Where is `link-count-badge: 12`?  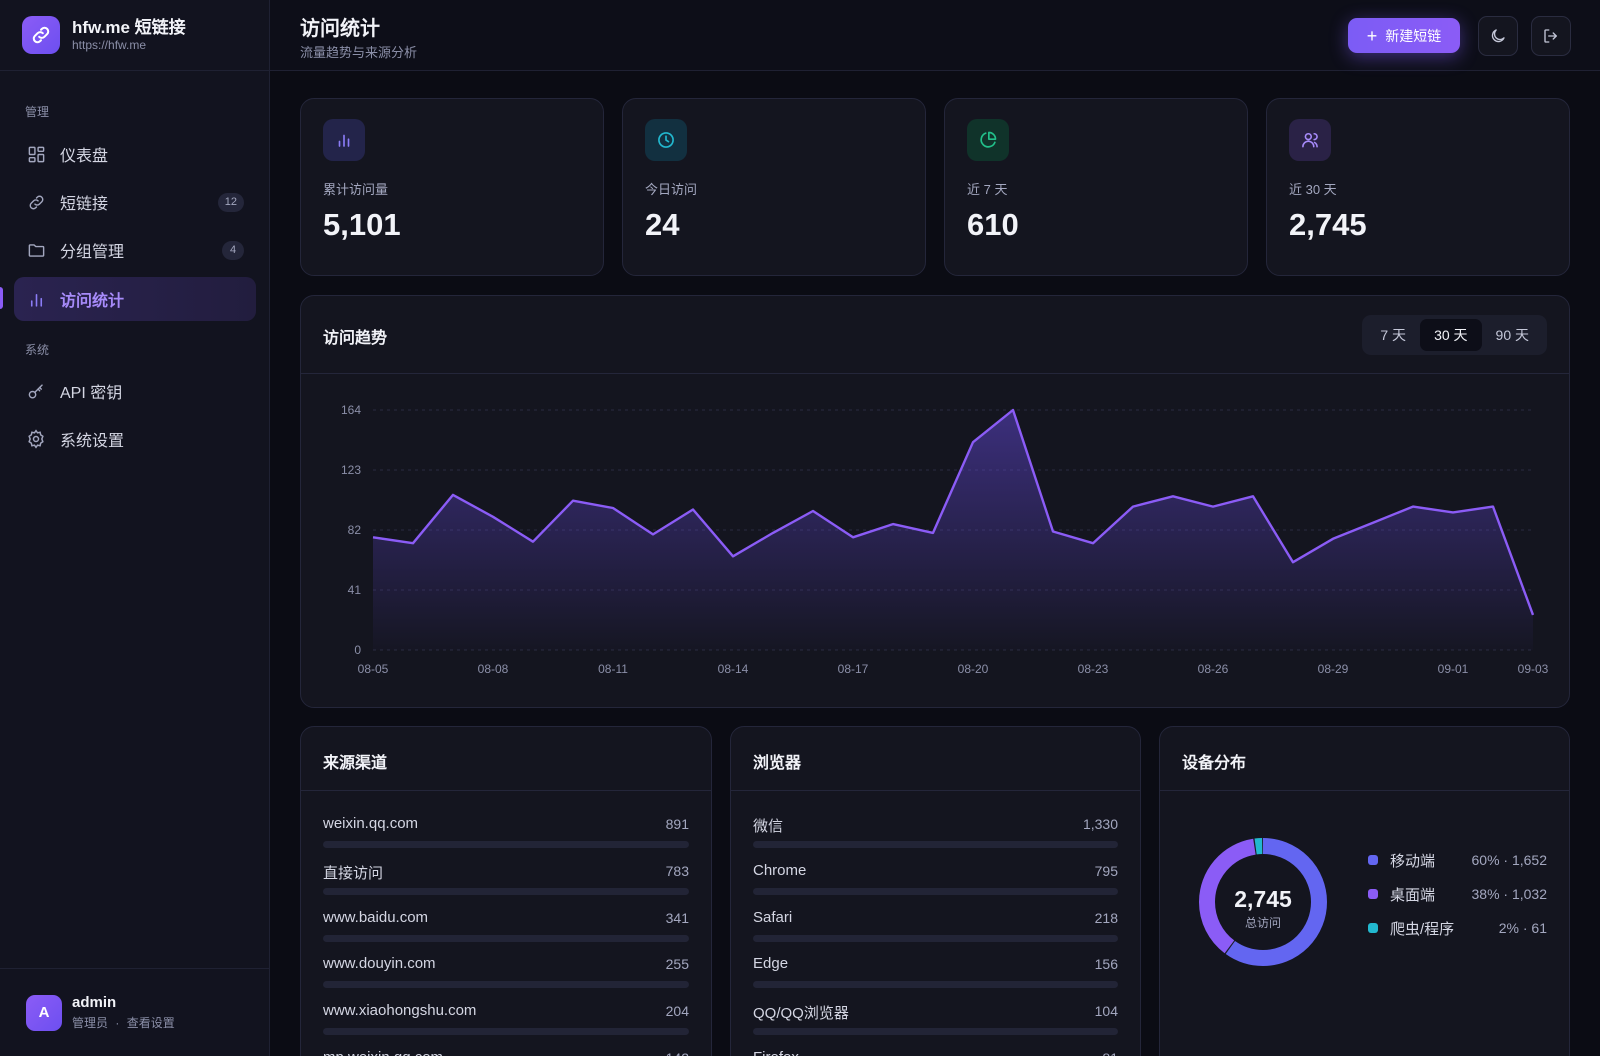
link-count-badge: 12 is located at coordinates (230, 202).